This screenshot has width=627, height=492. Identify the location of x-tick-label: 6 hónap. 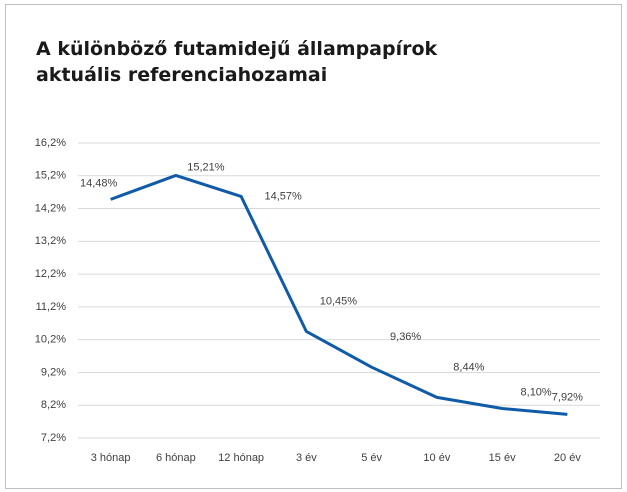
(176, 458).